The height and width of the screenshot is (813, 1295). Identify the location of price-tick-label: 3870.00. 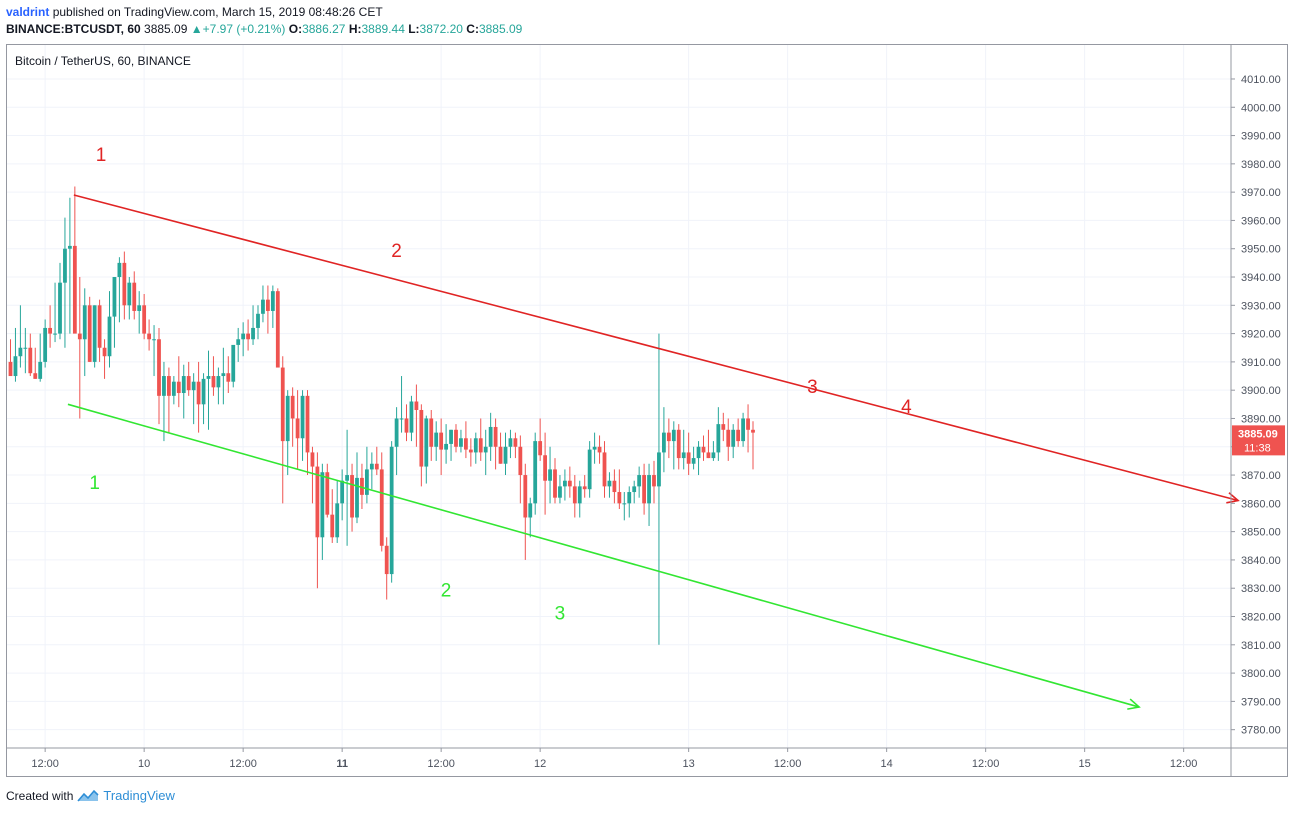
(1261, 476).